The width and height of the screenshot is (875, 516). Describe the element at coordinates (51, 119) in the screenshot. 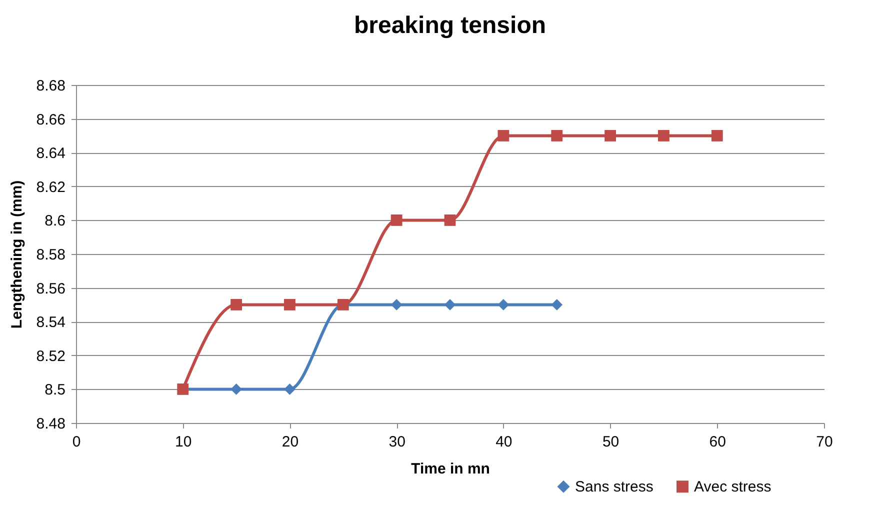

I see `y-tick-label: 8.66` at that location.